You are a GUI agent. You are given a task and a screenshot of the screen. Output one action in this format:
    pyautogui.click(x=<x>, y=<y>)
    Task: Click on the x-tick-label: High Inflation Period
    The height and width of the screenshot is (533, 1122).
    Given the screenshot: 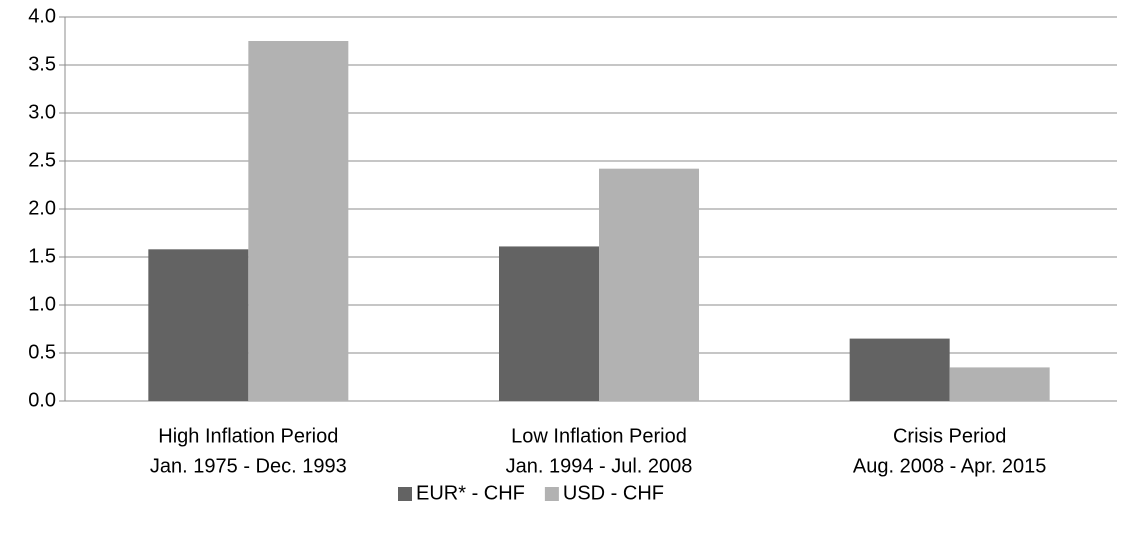 What is the action you would take?
    pyautogui.click(x=248, y=436)
    